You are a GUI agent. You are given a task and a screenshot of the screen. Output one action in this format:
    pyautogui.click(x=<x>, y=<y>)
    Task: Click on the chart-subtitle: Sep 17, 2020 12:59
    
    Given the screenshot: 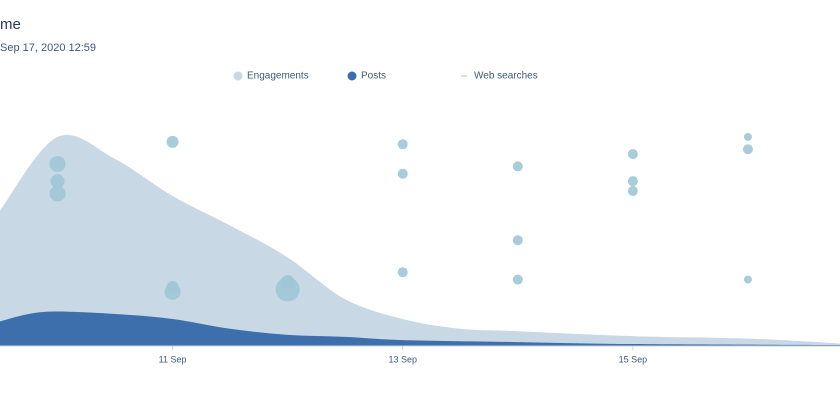 What is the action you would take?
    pyautogui.click(x=48, y=48)
    